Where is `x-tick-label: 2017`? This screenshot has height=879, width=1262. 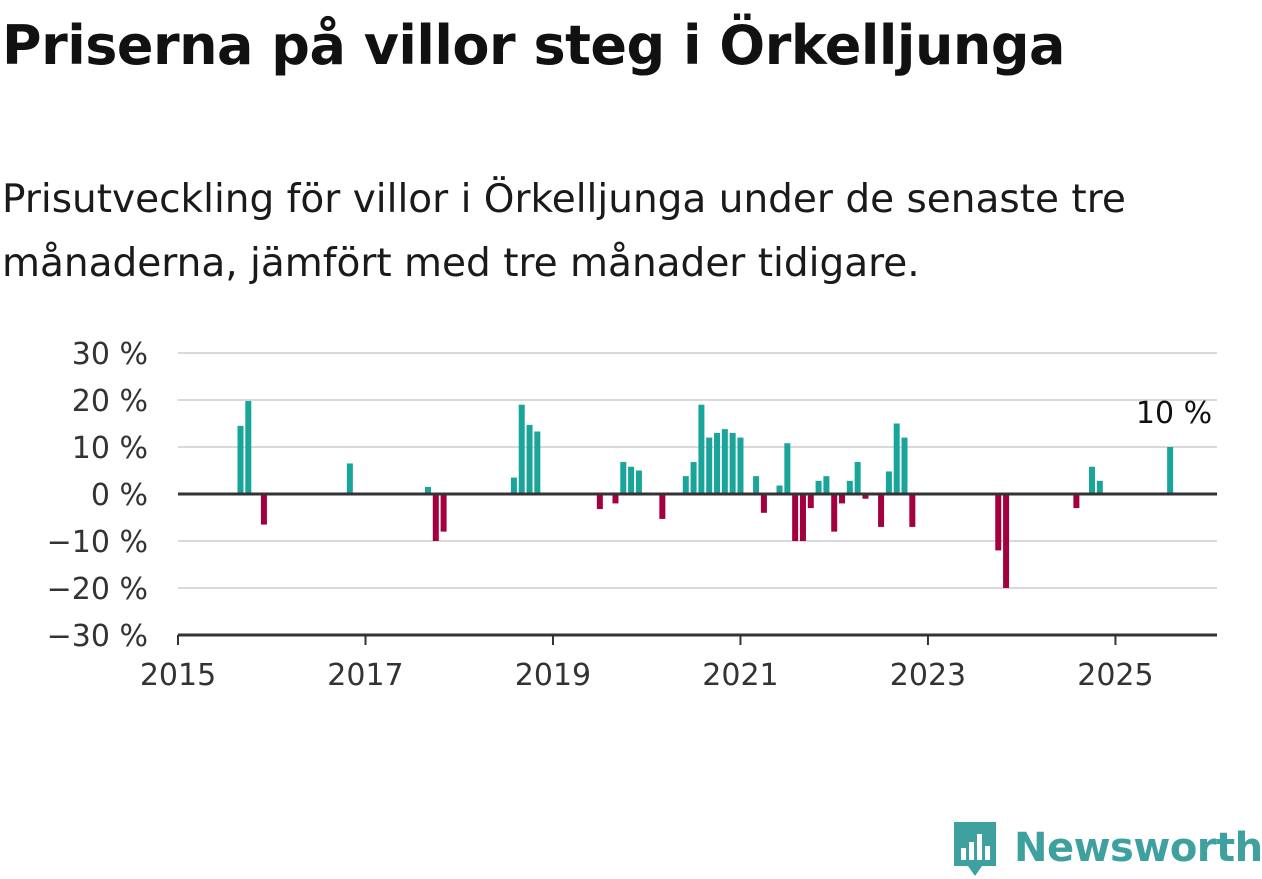 x-tick-label: 2017 is located at coordinates (365, 675).